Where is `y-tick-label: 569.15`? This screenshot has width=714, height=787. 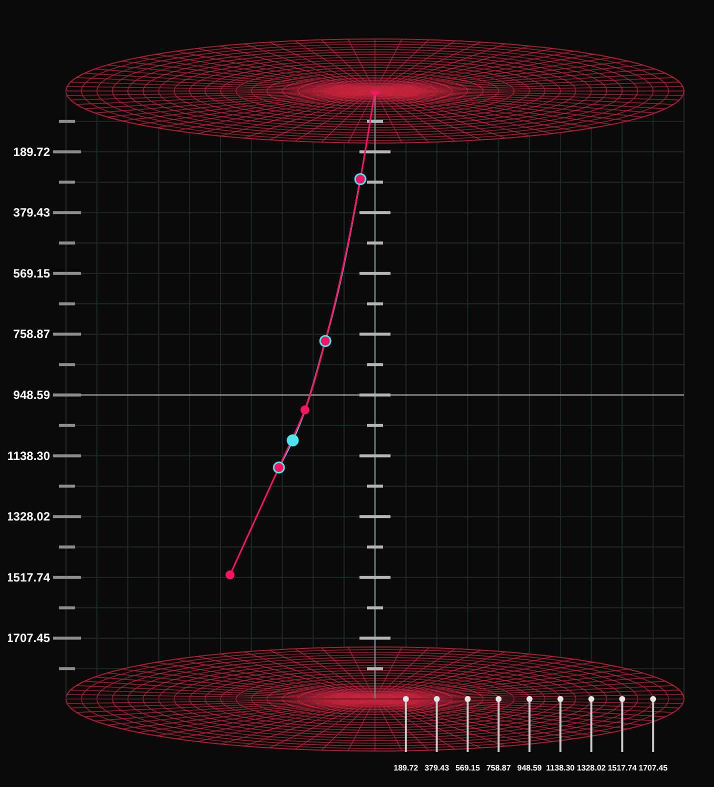
y-tick-label: 569.15 is located at coordinates (31, 273).